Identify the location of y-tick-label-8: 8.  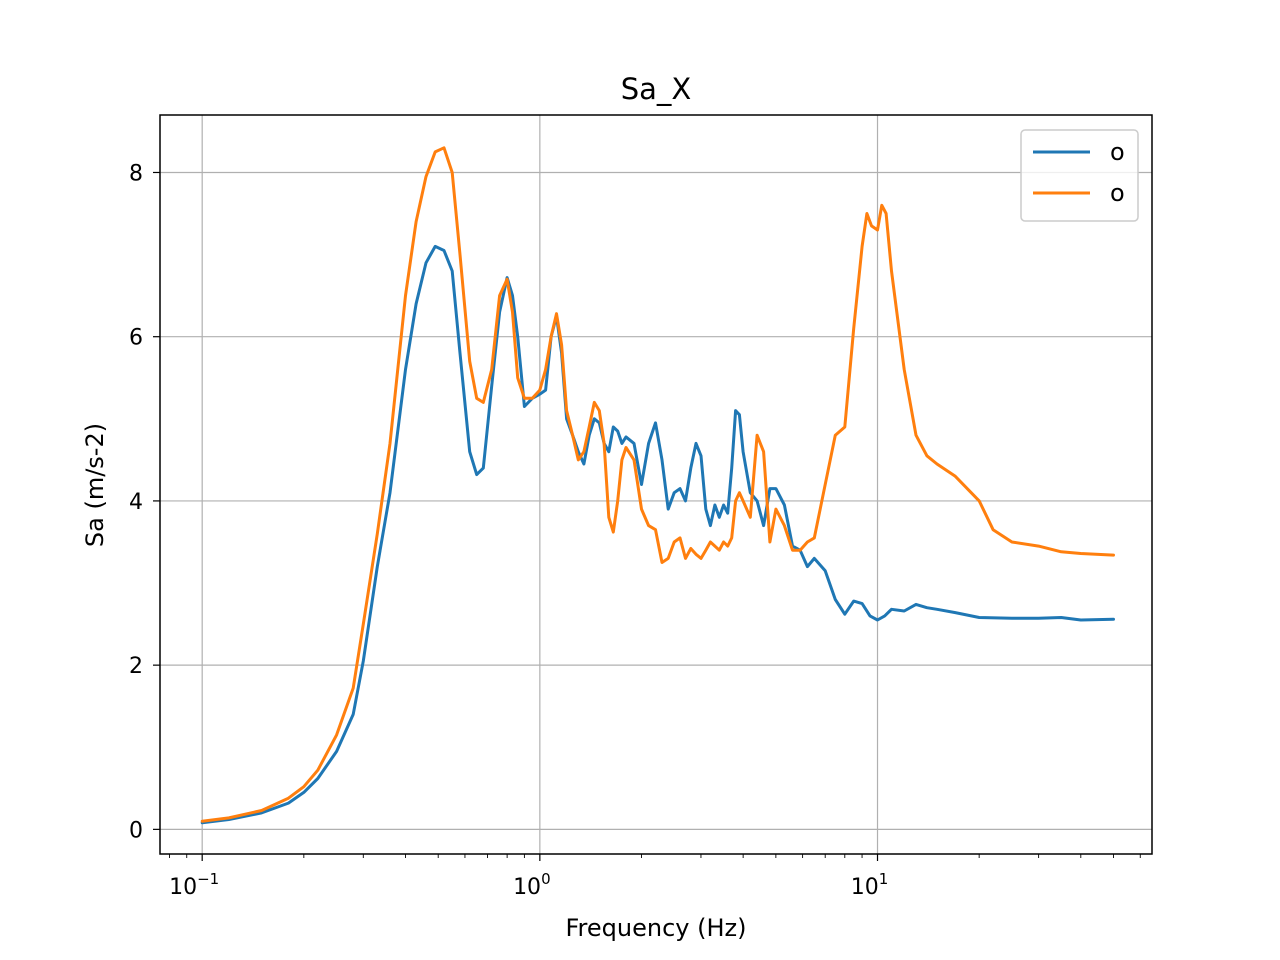
(136, 173).